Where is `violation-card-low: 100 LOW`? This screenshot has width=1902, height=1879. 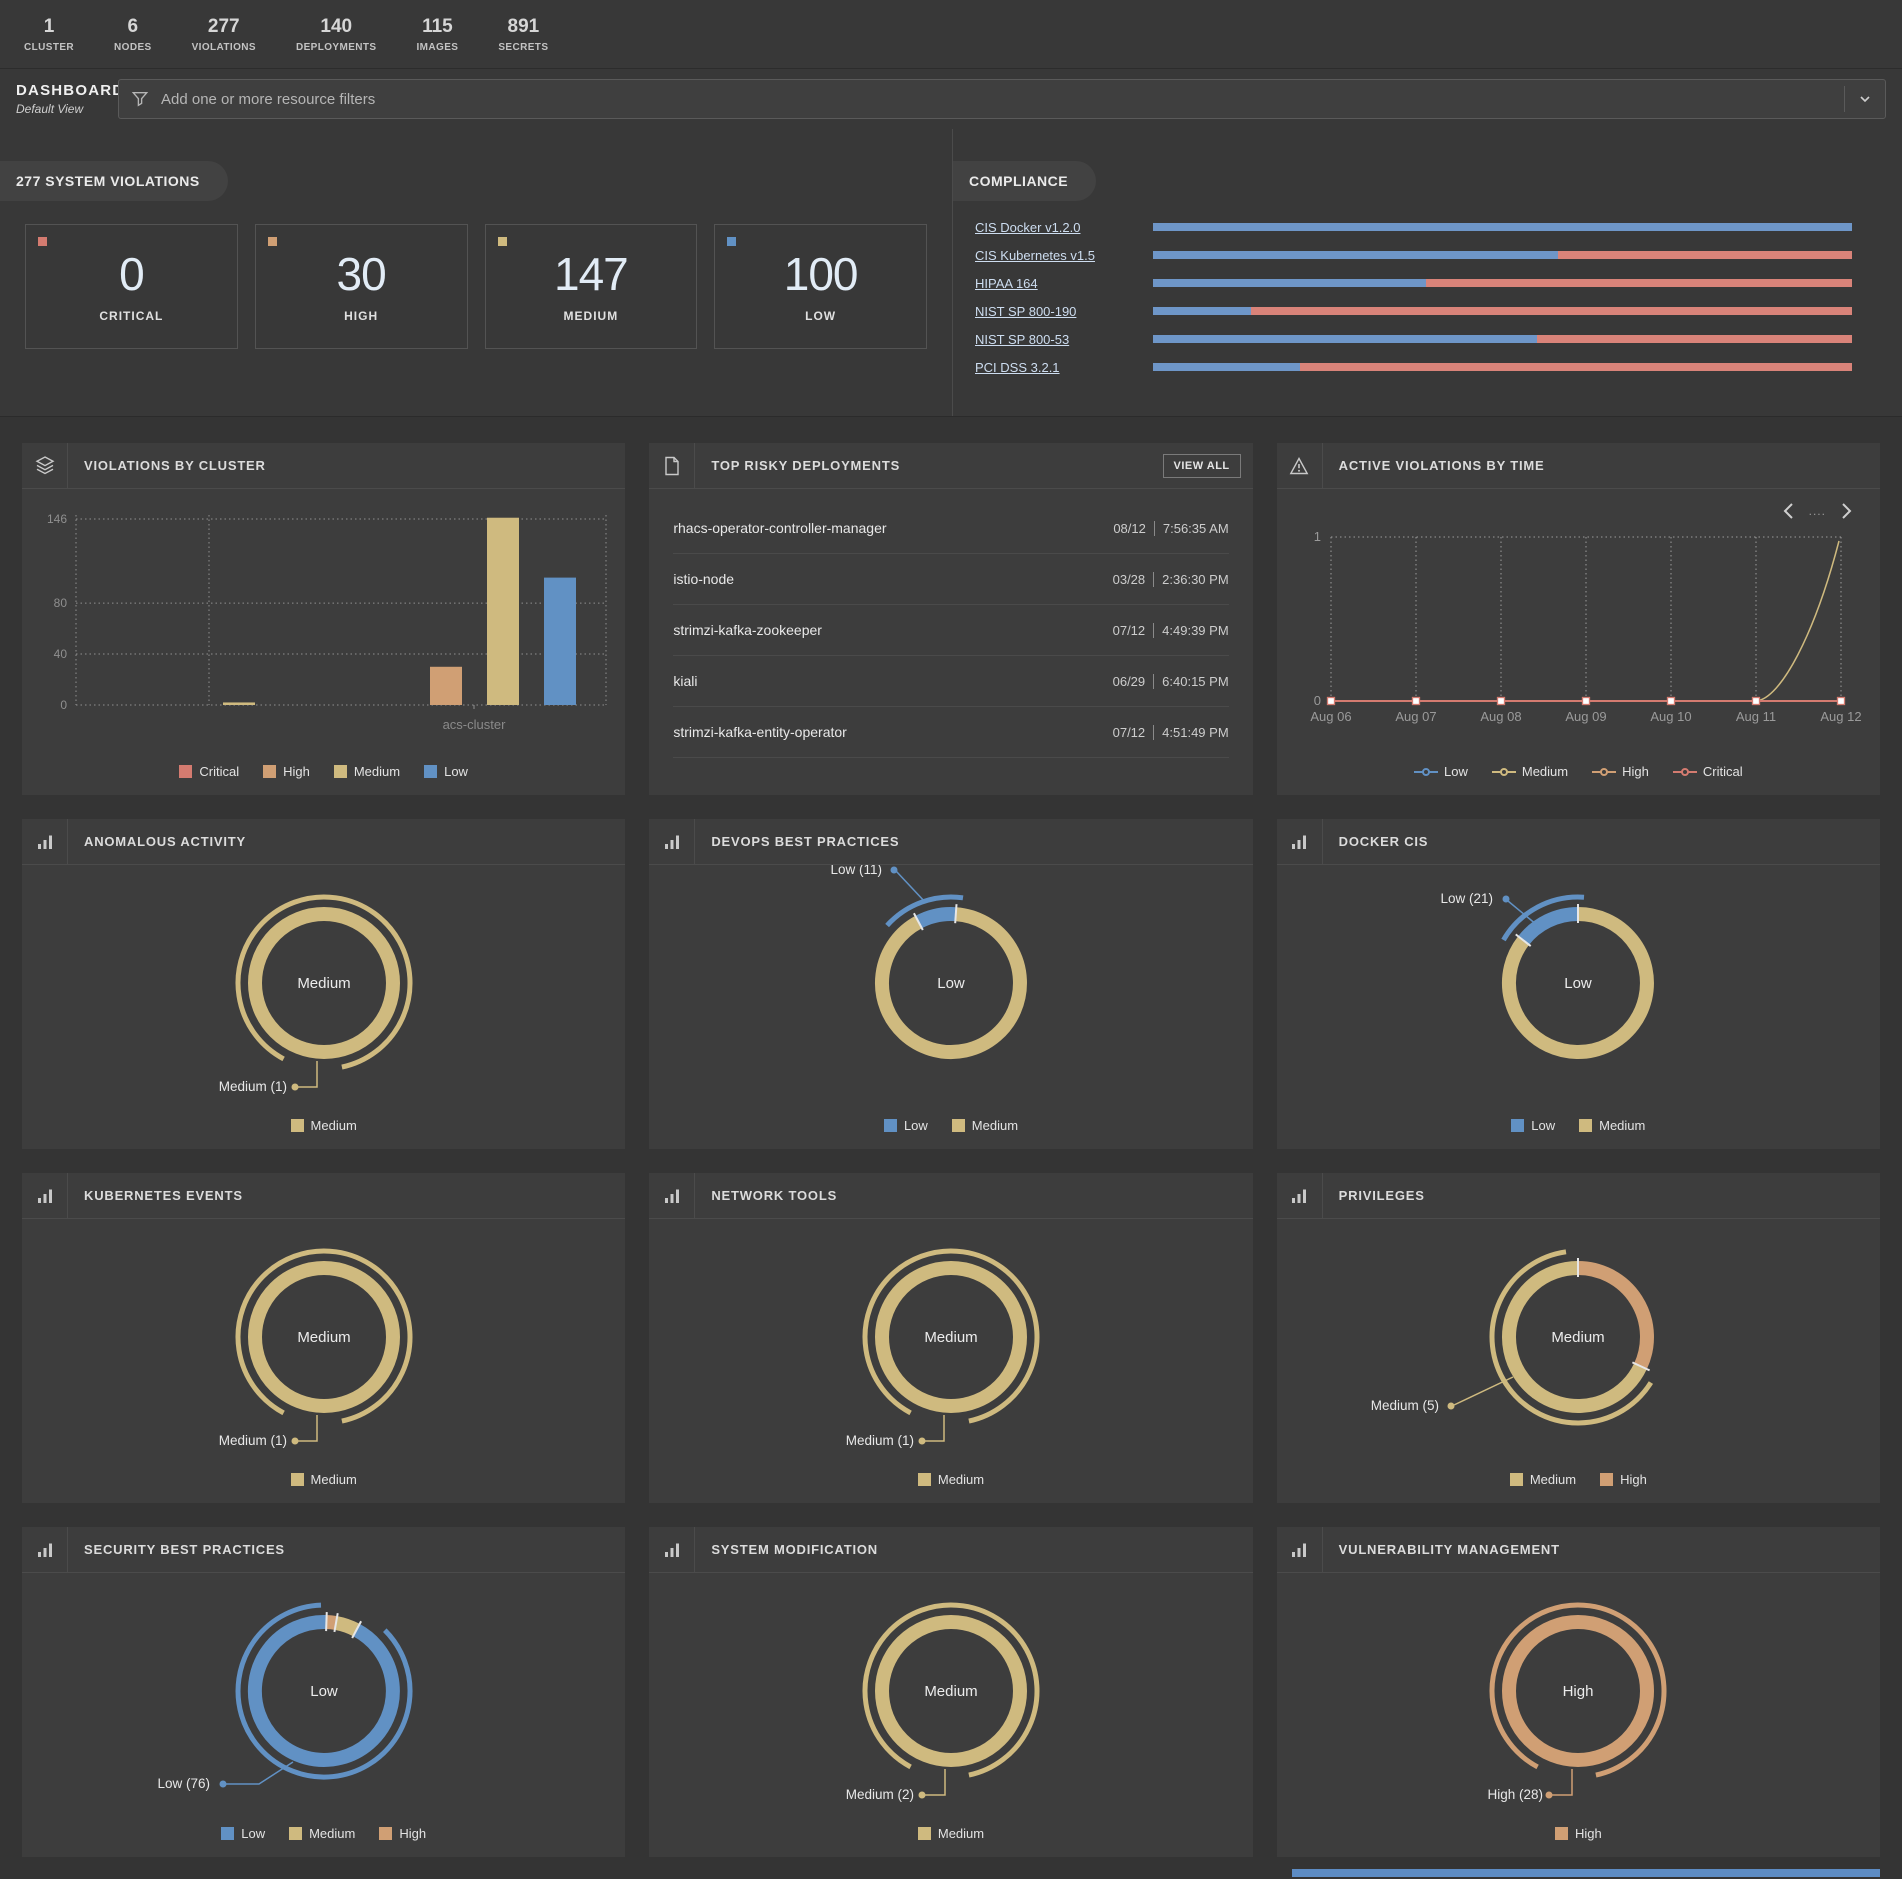
violation-card-low: 100 LOW is located at coordinates (820, 286).